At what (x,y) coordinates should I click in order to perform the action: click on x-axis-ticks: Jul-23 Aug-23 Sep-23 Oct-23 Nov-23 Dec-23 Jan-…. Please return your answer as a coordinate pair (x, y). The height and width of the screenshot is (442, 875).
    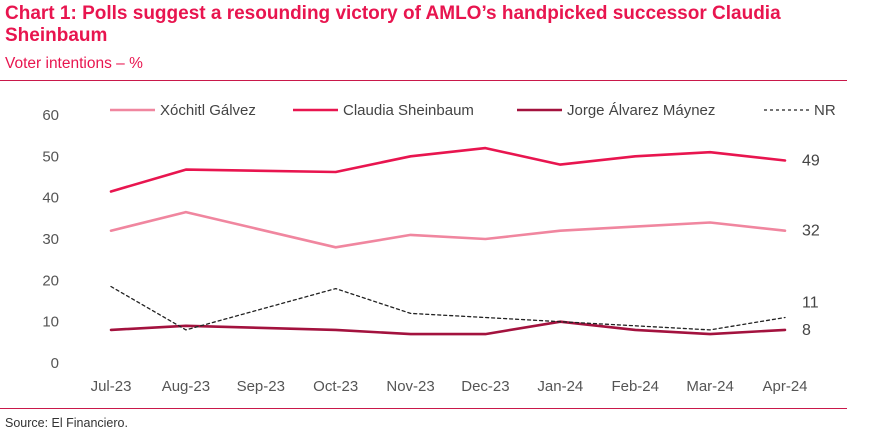
    Looking at the image, I should click on (449, 386).